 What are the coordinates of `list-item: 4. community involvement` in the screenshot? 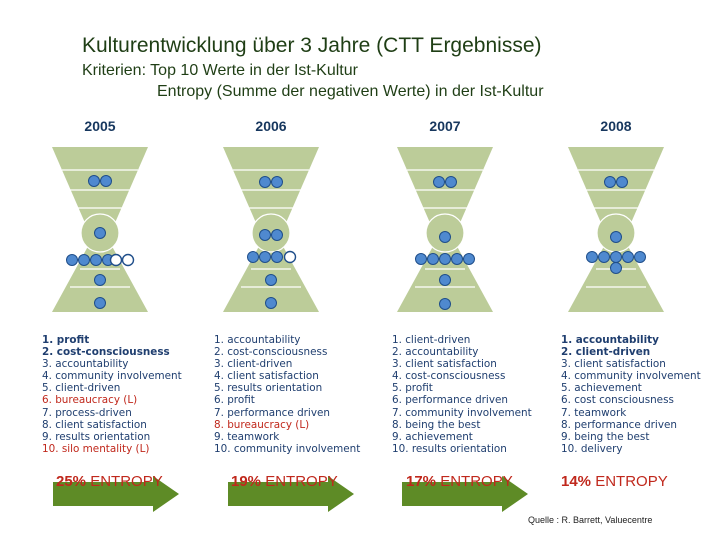 It's located at (631, 376).